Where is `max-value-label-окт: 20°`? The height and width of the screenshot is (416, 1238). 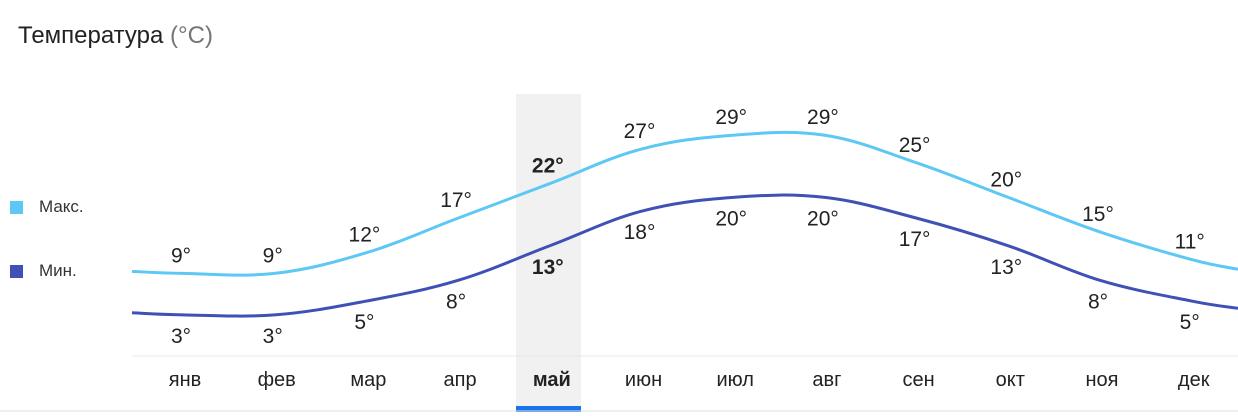
max-value-label-окт: 20° is located at coordinates (1006, 179).